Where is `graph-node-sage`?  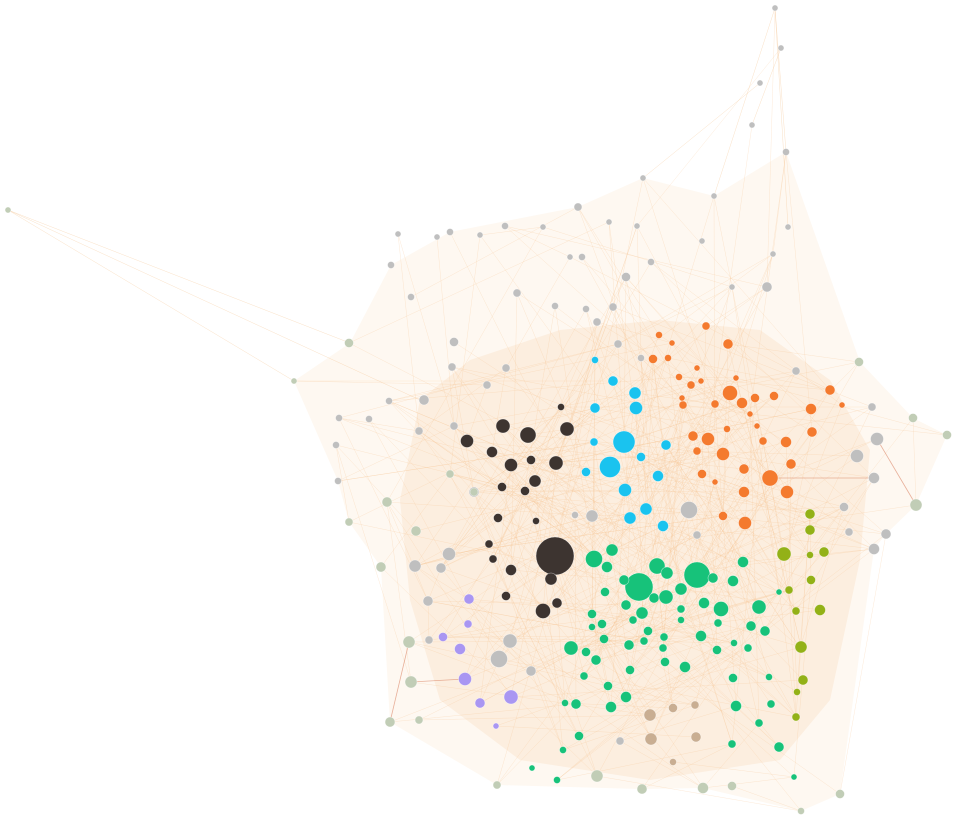
graph-node-sage is located at coordinates (294, 381).